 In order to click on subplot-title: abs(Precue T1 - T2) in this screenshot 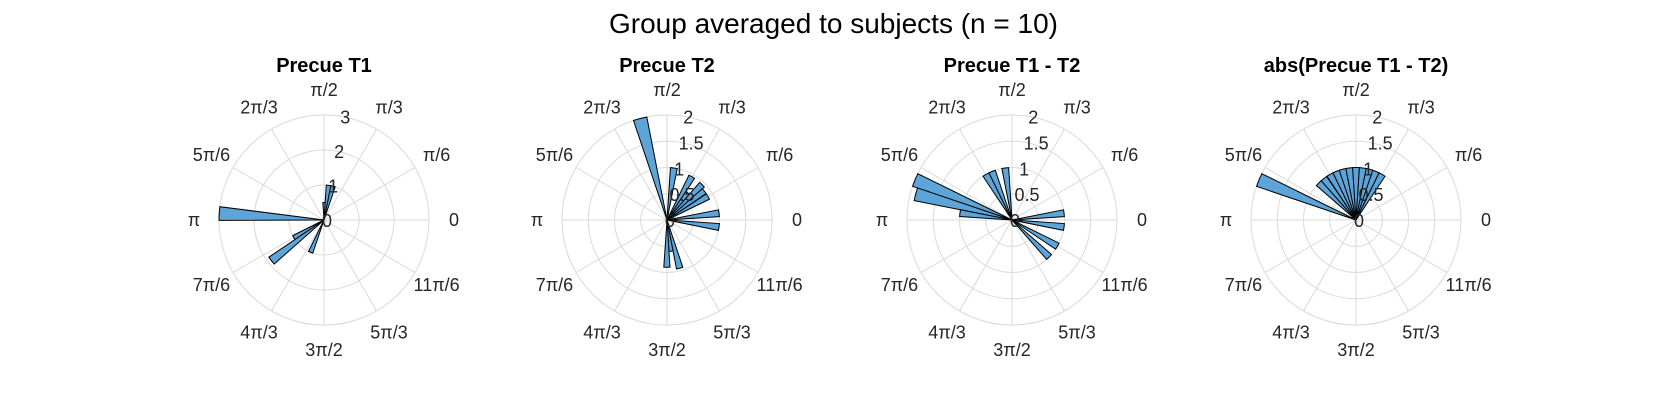, I will do `click(1356, 66)`.